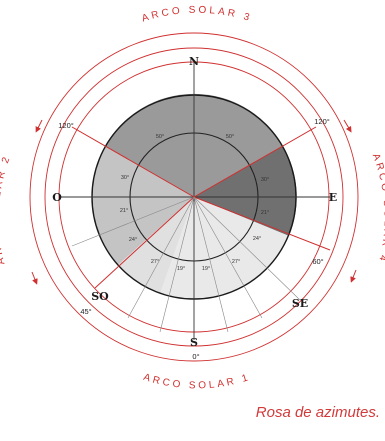 This screenshot has width=385, height=441. What do you see at coordinates (160, 137) in the screenshot?
I see `inner-angle-top-left: 50°` at bounding box center [160, 137].